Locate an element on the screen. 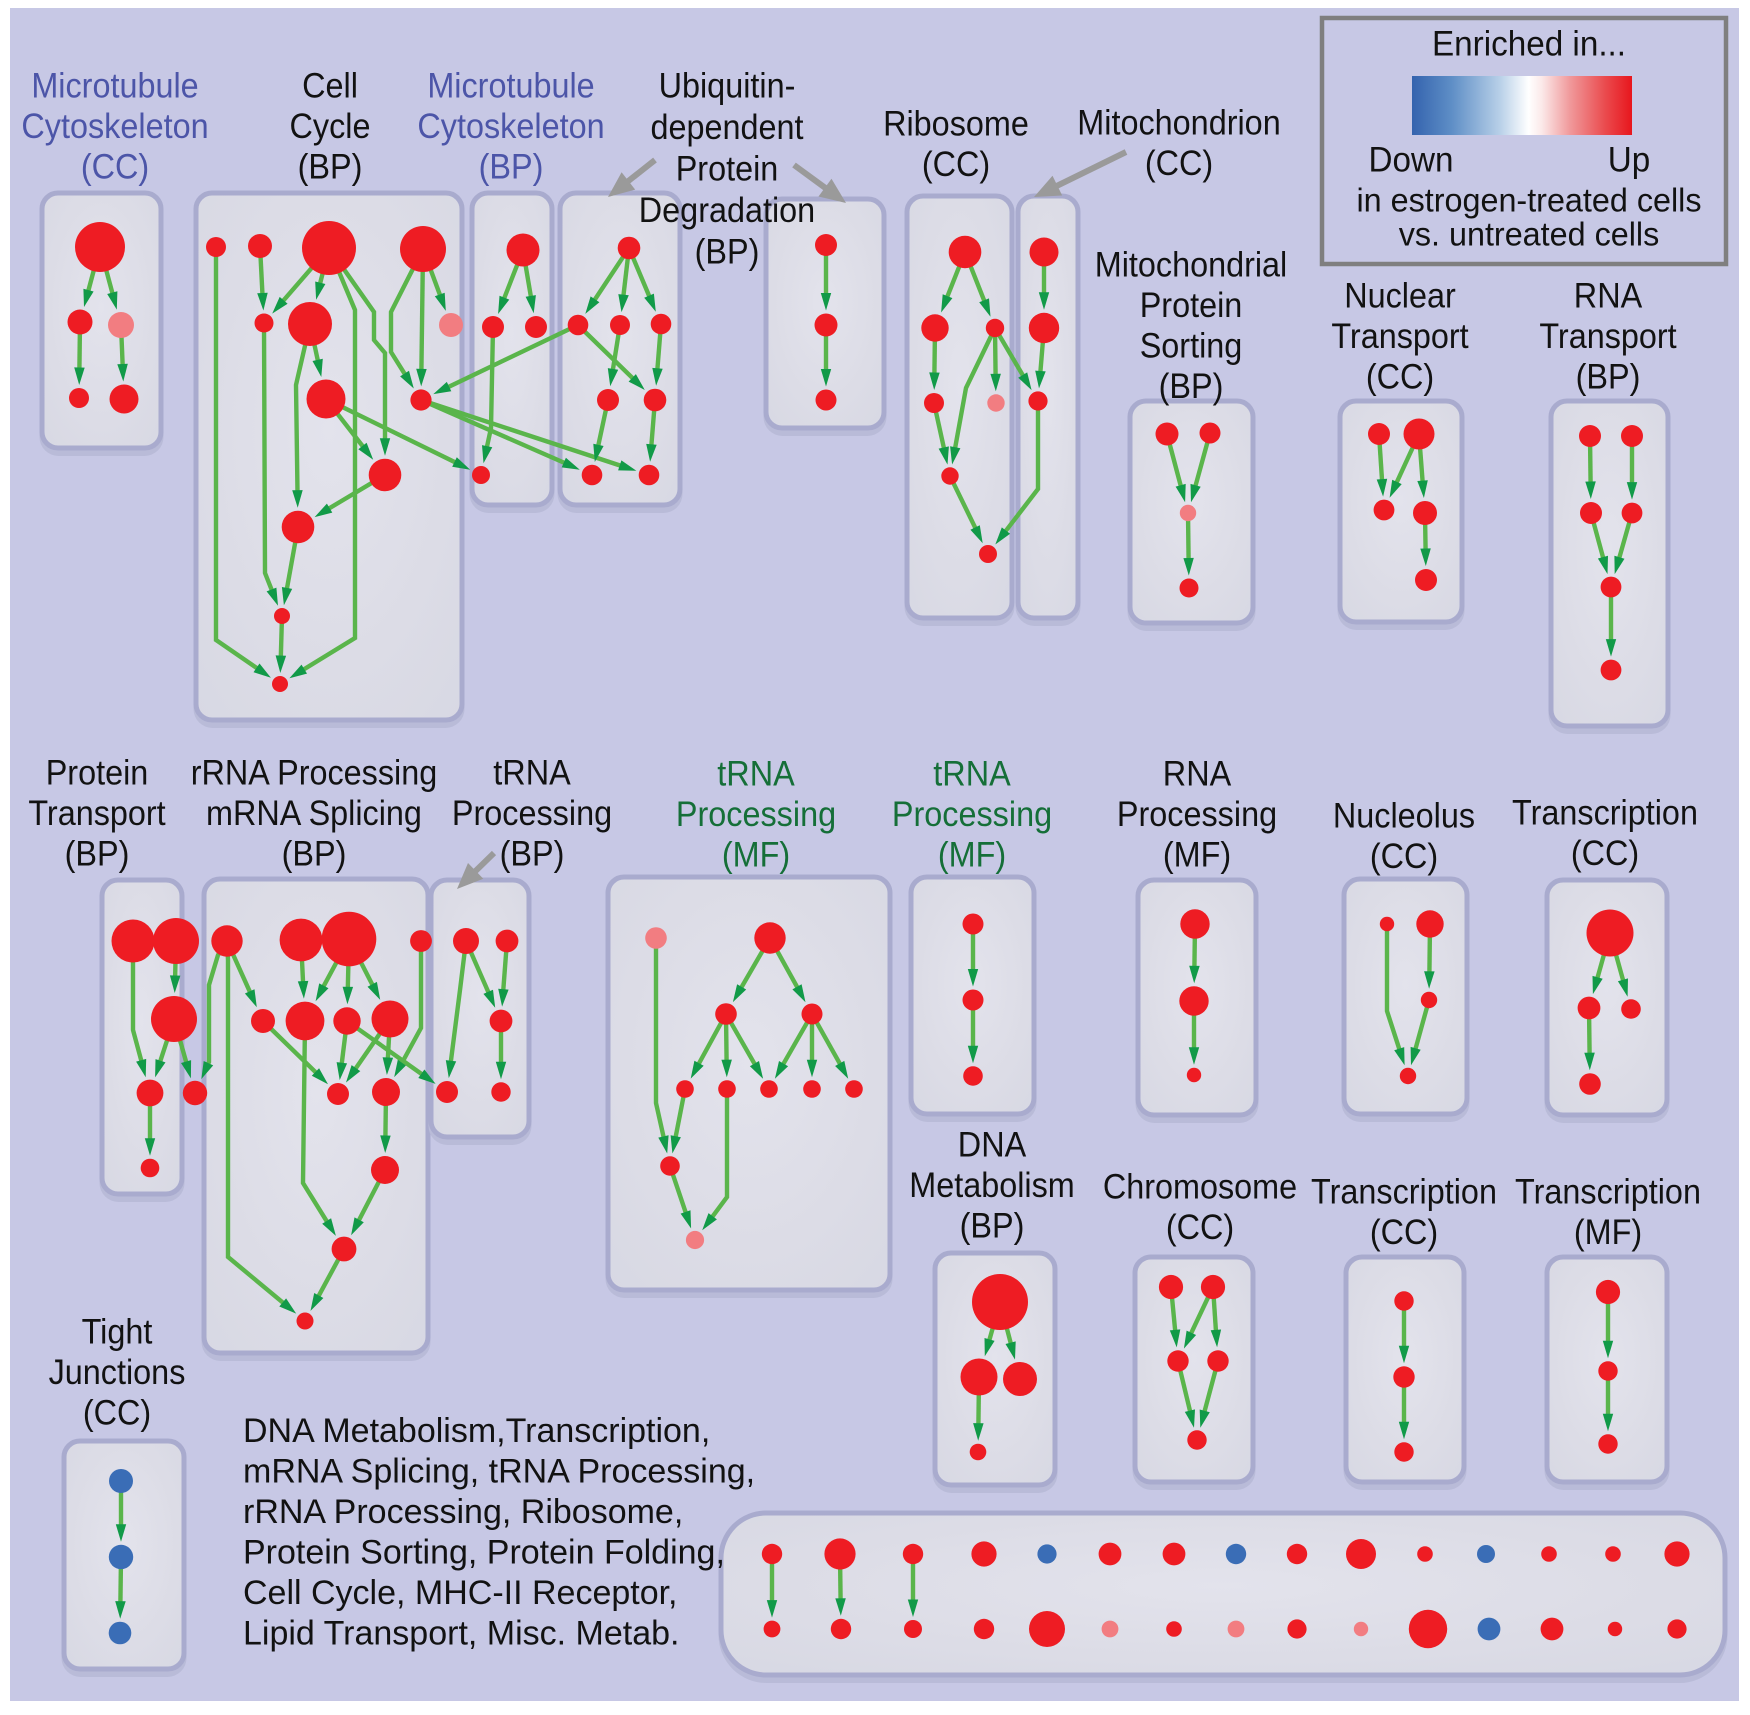  svg-text: Nuclear is located at coordinates (1400, 295).